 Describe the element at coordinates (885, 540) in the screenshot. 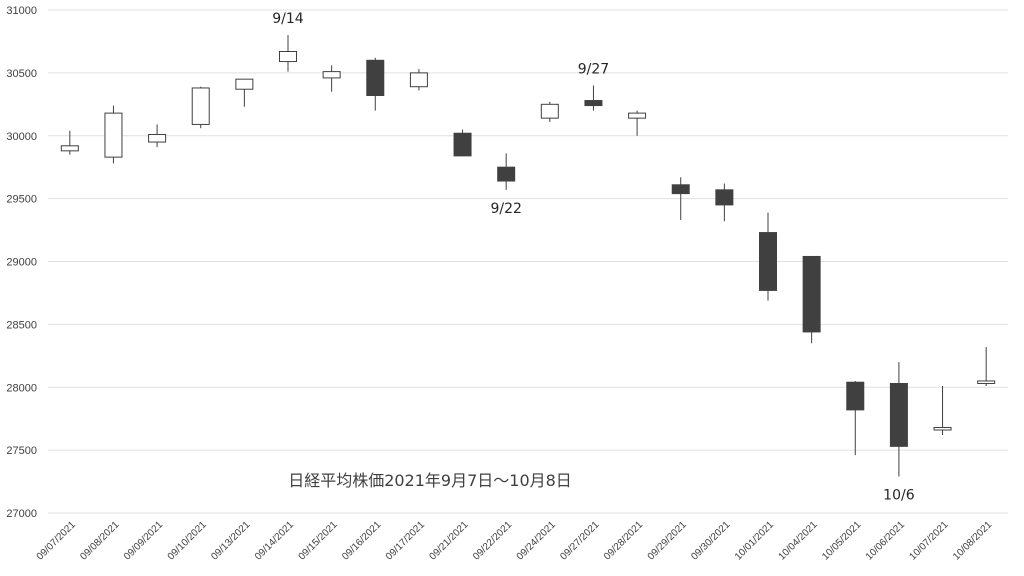

I see `x-tick-label: 10/06/2021` at that location.